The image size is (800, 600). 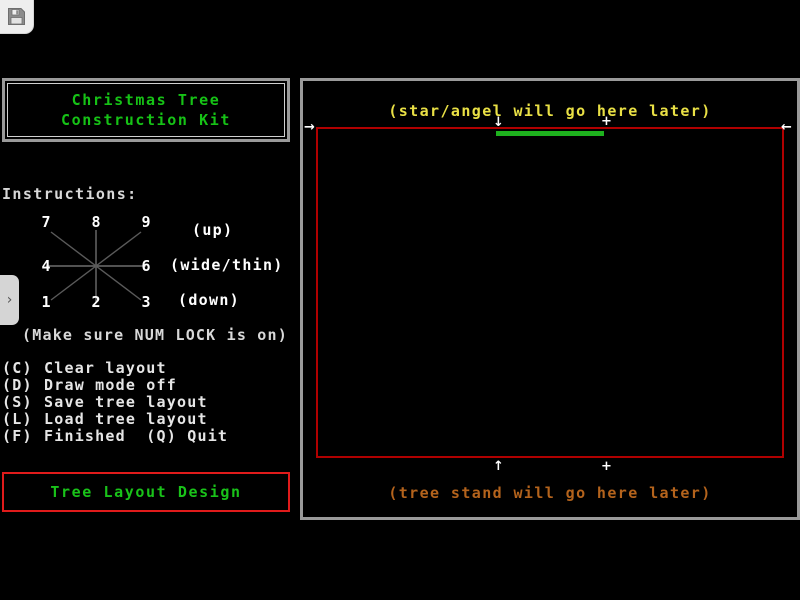 I want to click on sidebar-expand-tab: ›, so click(x=9, y=300).